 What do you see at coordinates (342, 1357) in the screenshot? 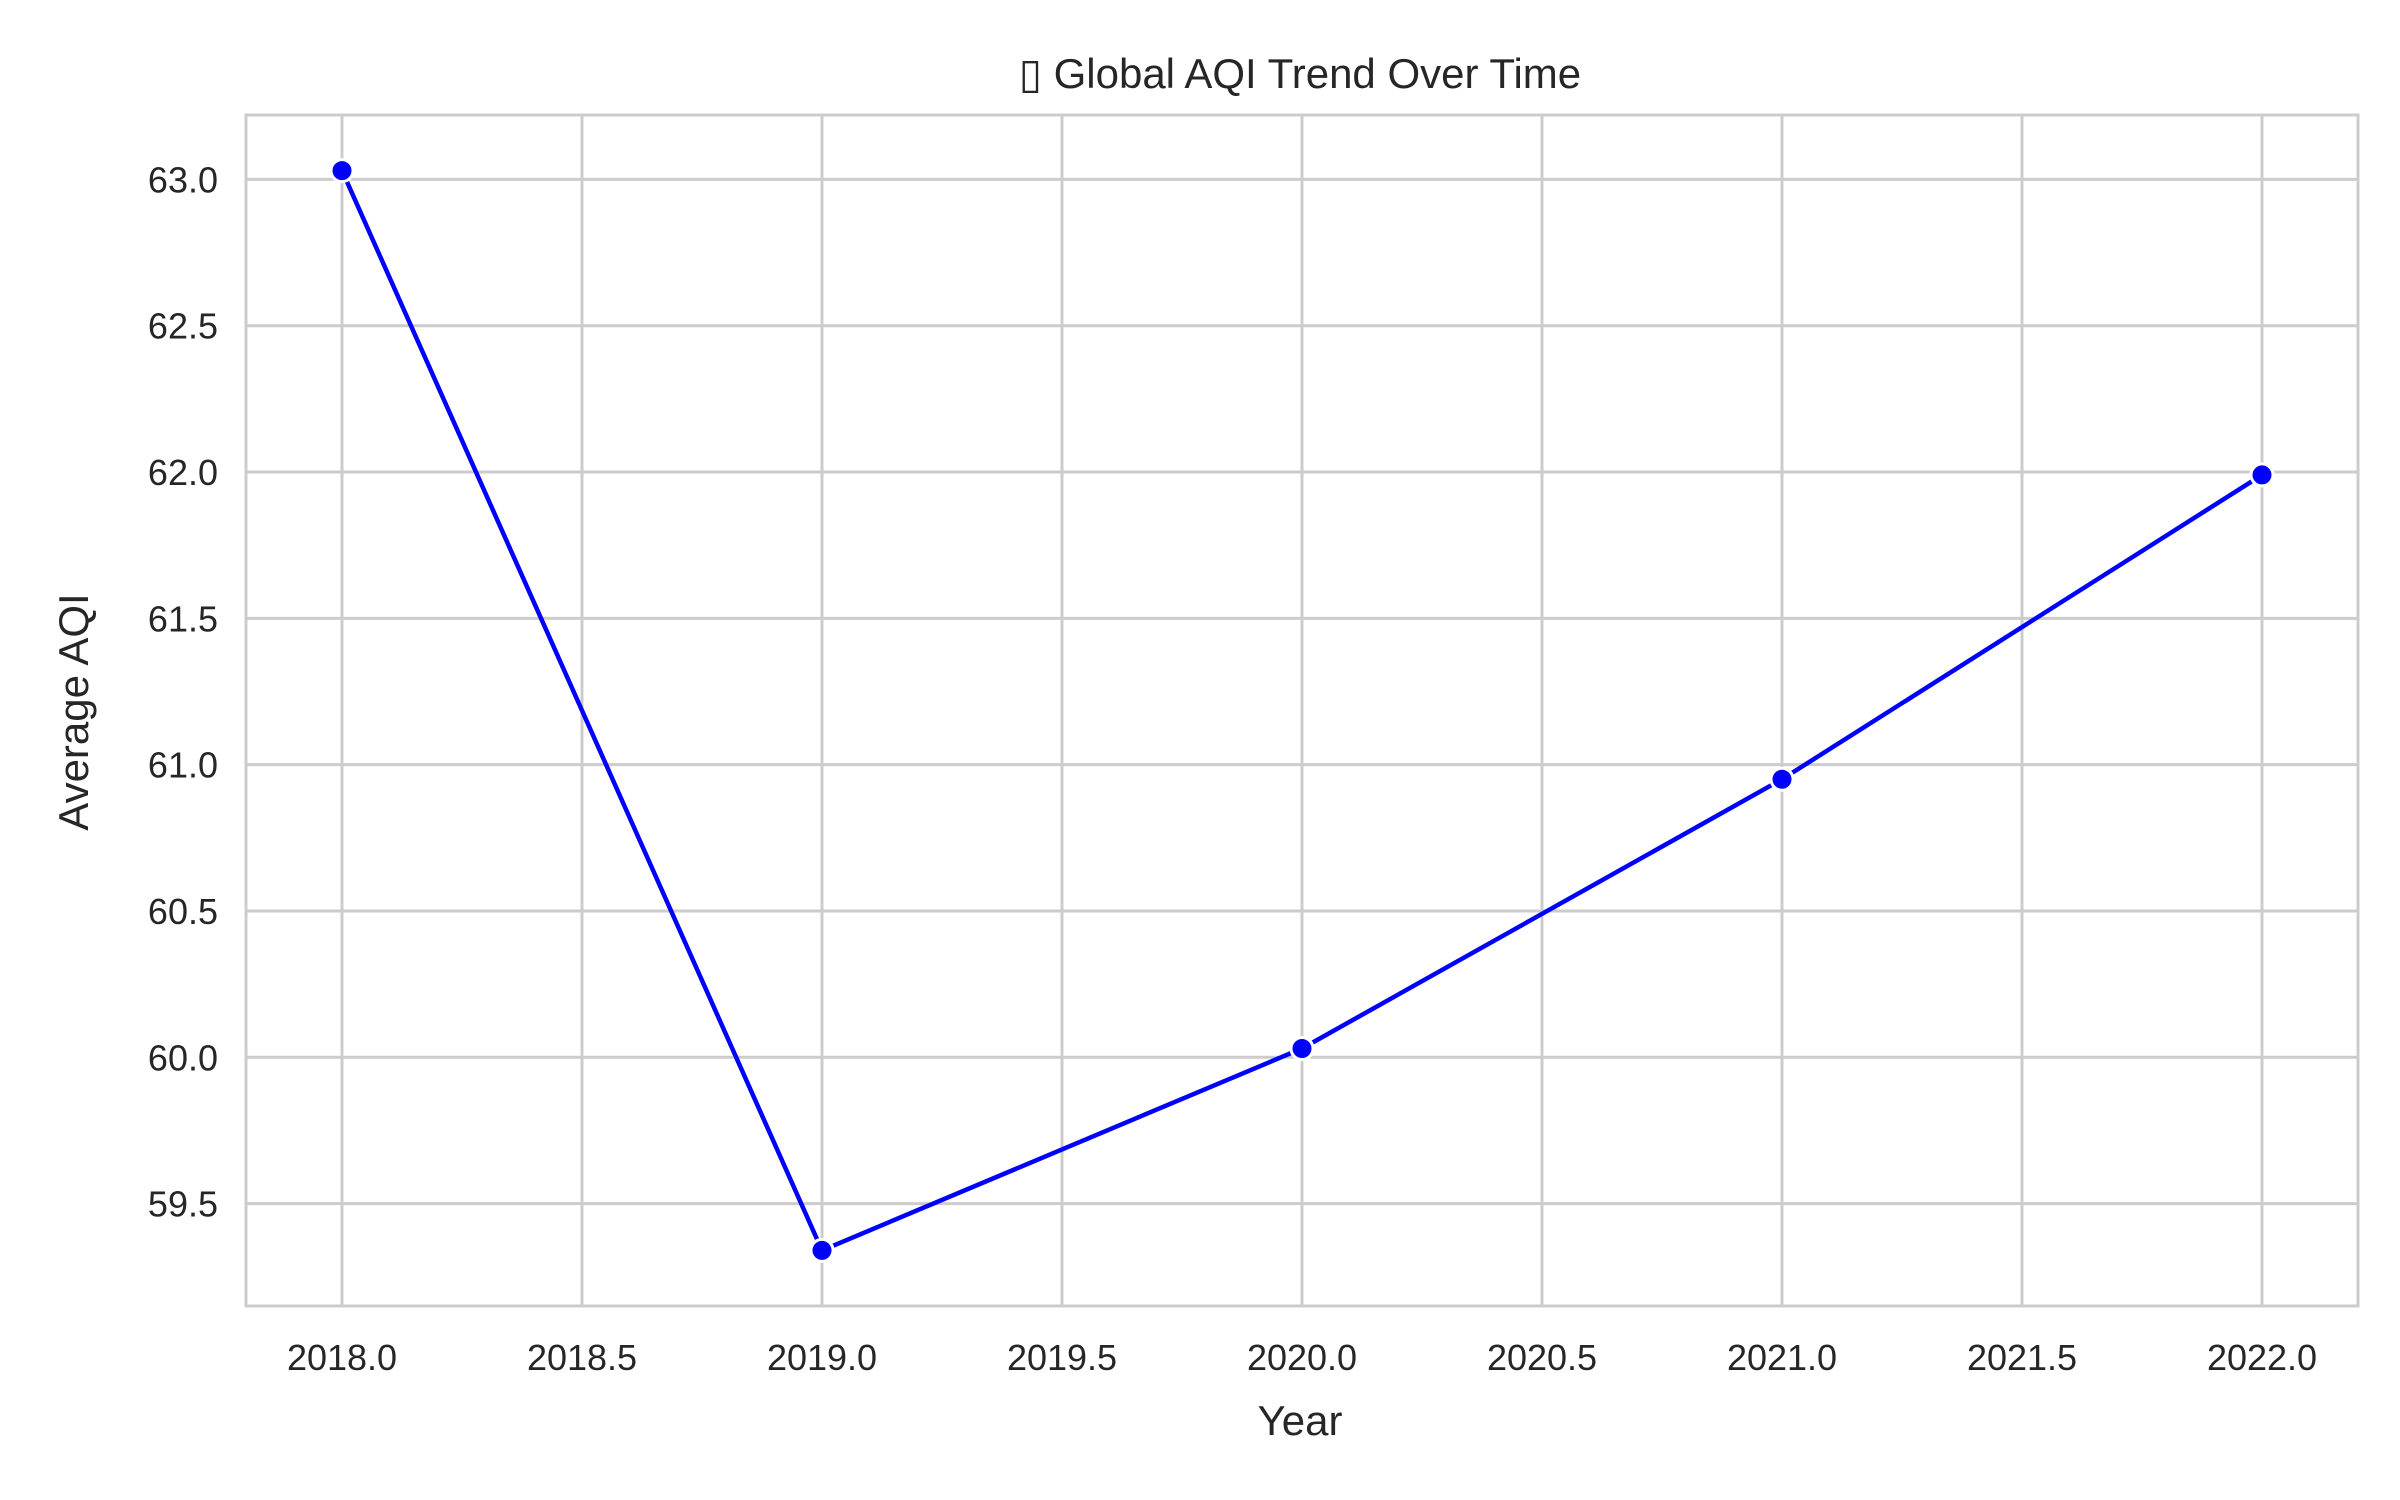
I see `x-tick-label: 2018.0` at bounding box center [342, 1357].